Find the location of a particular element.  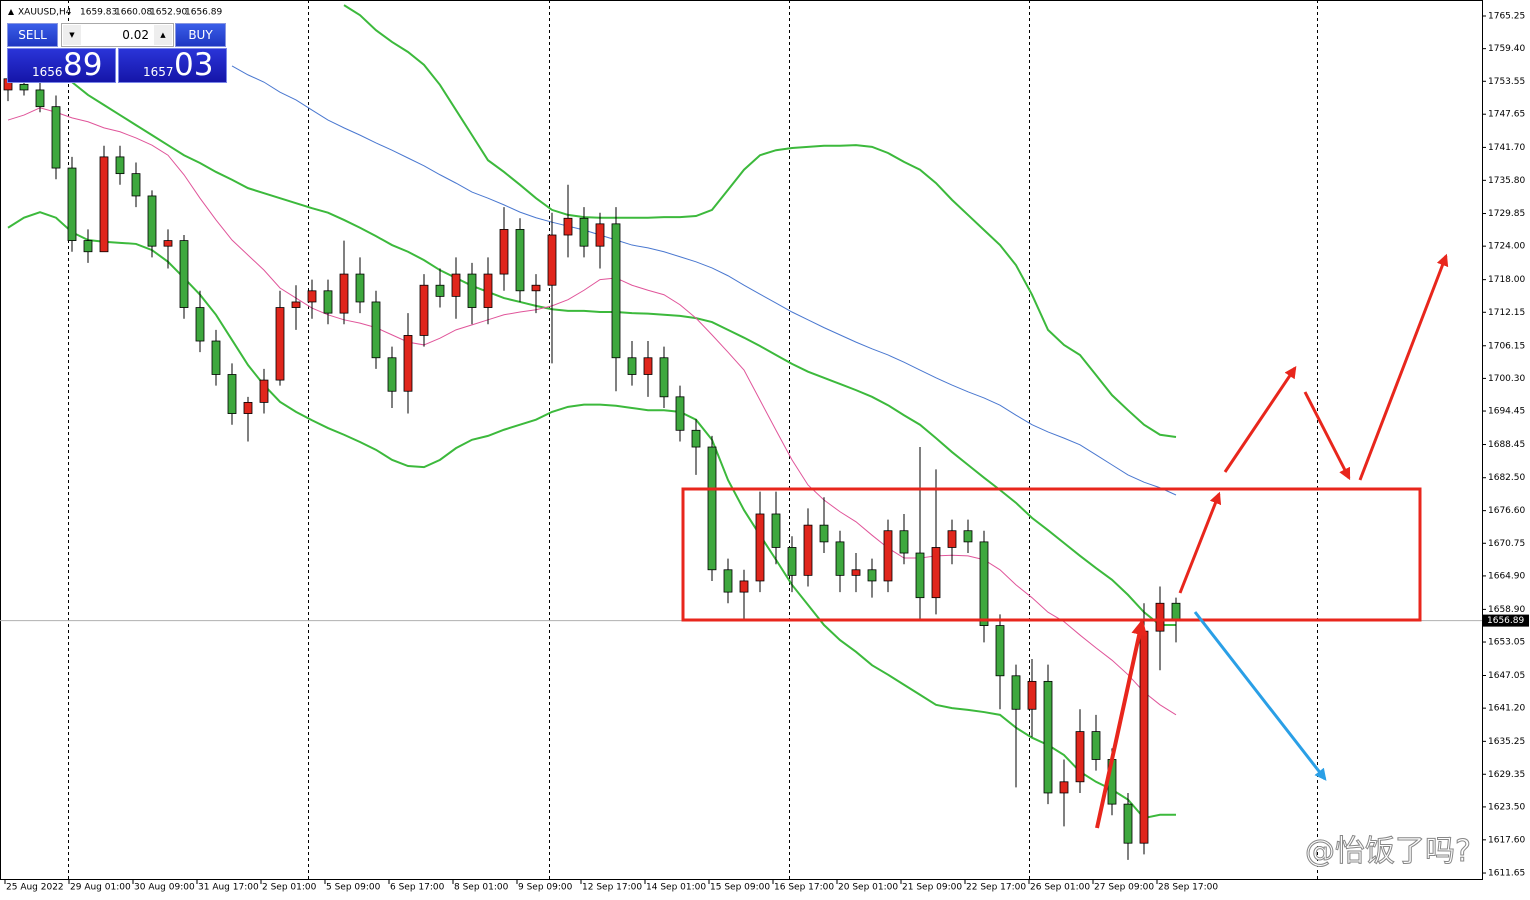

x-tick-label: 8 Sep 01:00 is located at coordinates (481, 888).